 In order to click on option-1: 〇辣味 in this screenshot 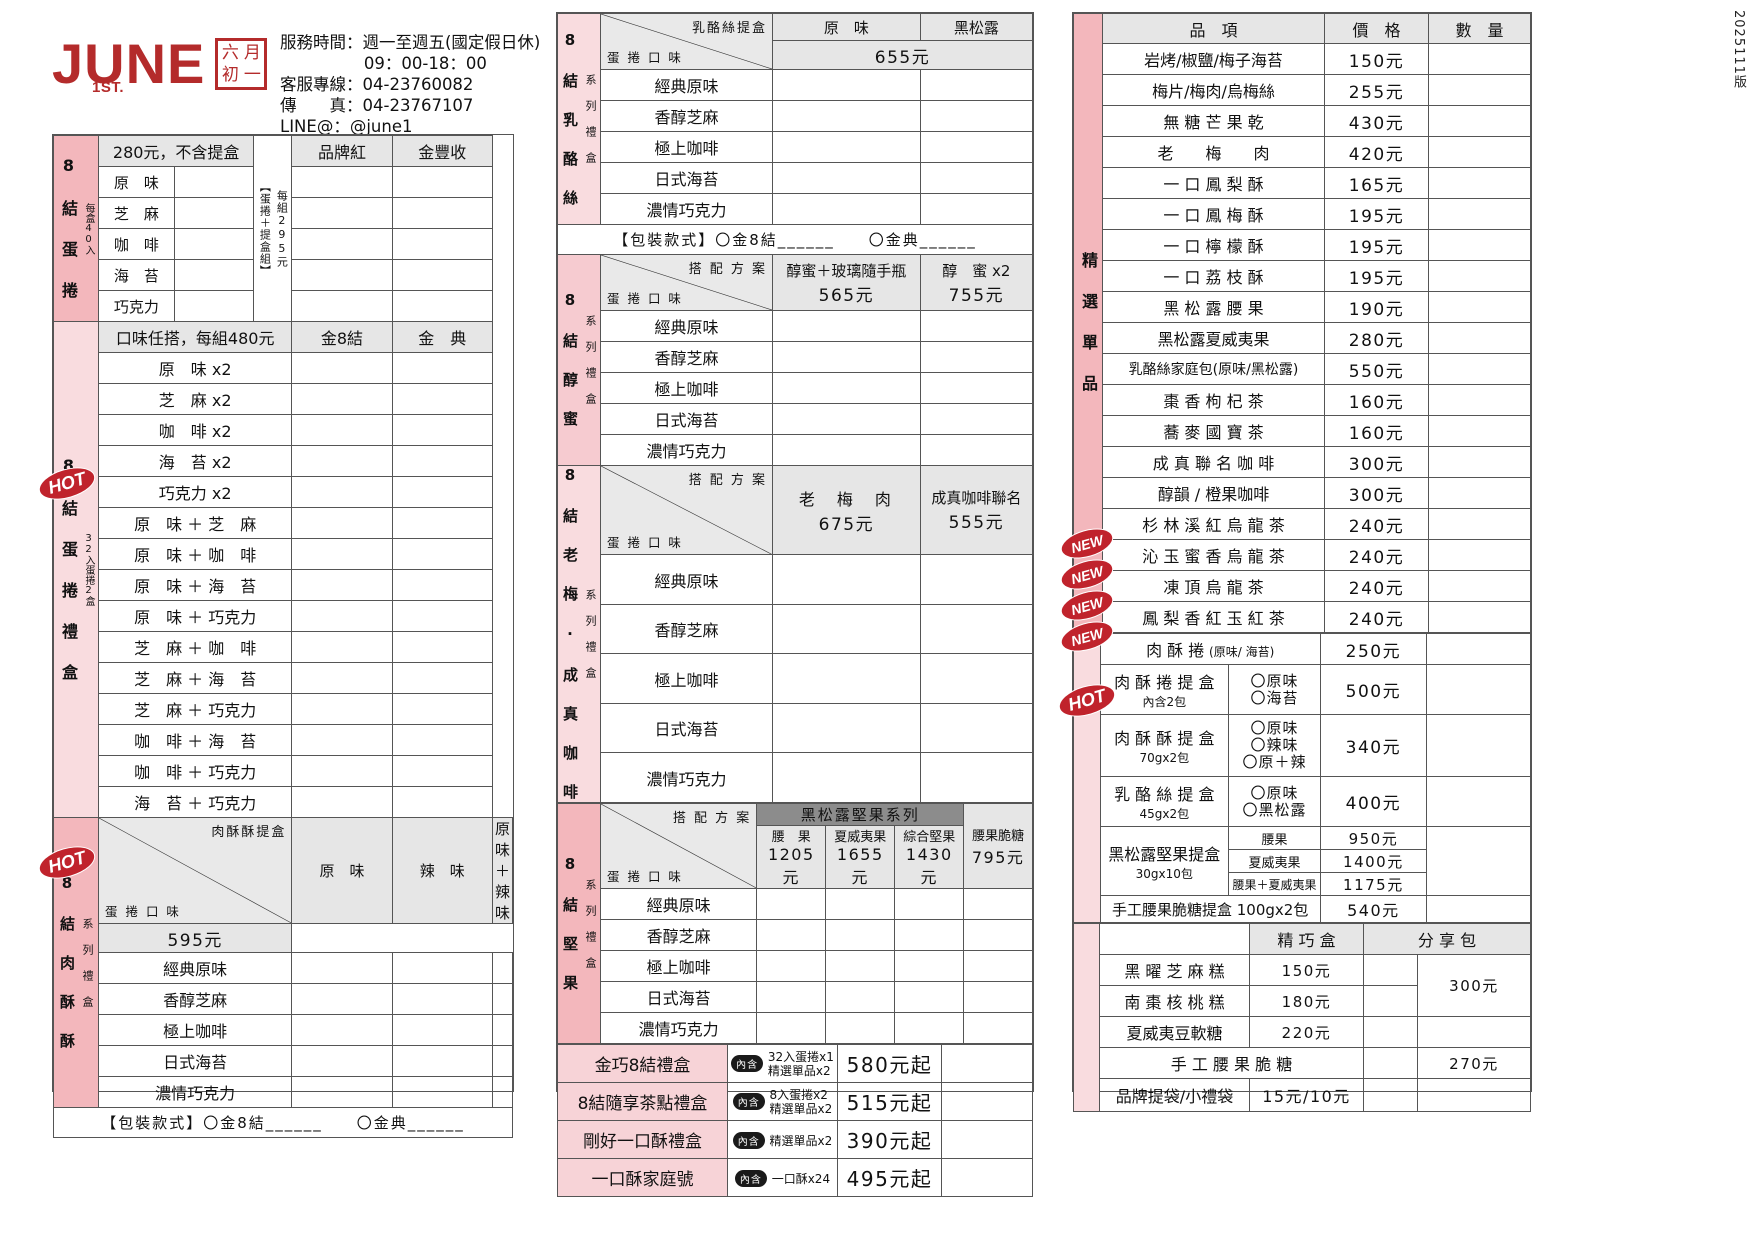, I will do `click(1274, 745)`.